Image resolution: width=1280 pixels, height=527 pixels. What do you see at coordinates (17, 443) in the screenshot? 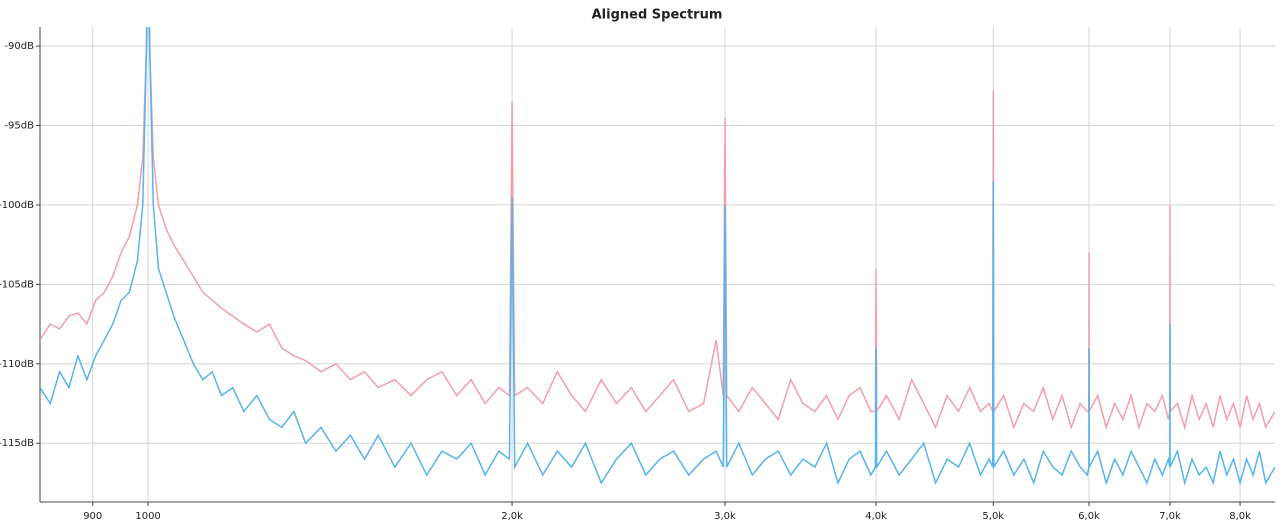
I see `y-tick-label: -115dB` at bounding box center [17, 443].